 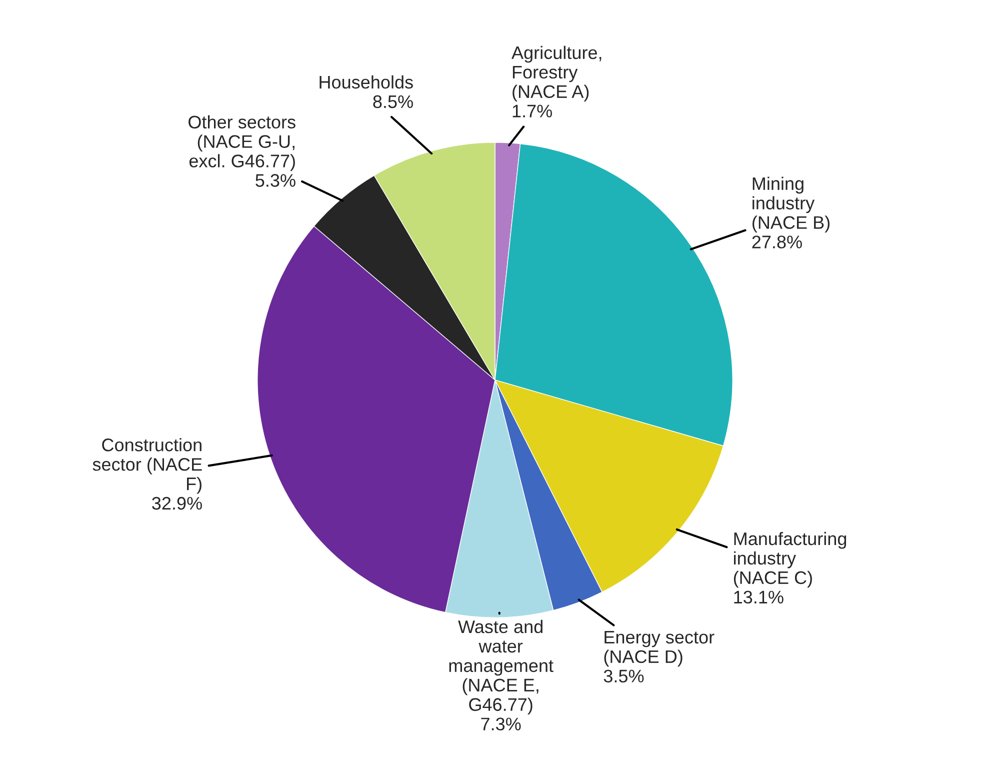 I want to click on data-label: 5.3%, so click(x=276, y=180).